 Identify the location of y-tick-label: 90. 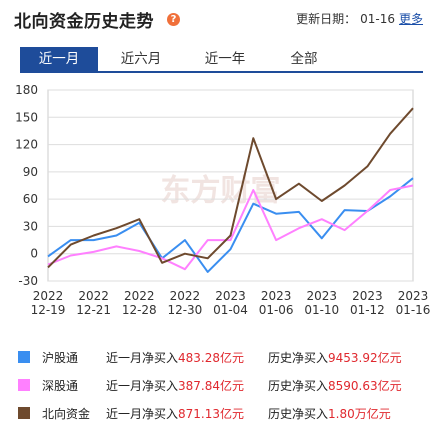
(30, 172).